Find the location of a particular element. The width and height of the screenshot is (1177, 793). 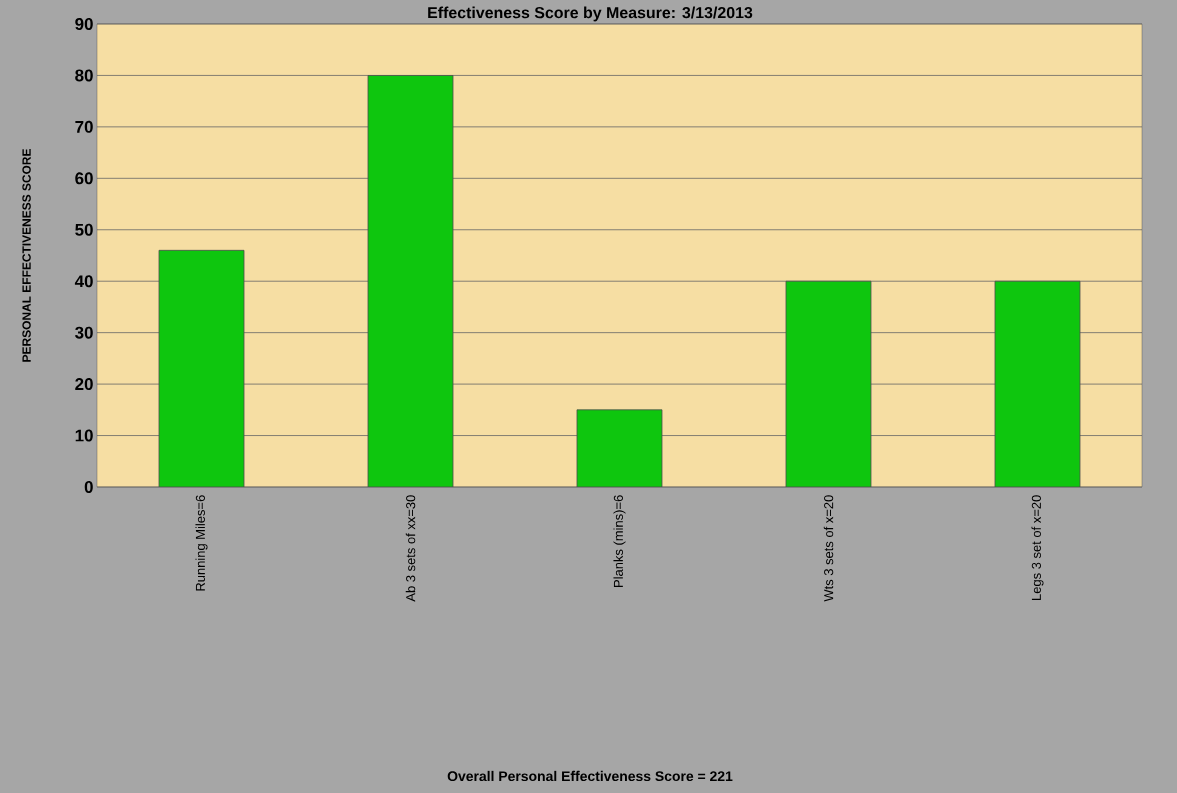

y-tick-label: 20 is located at coordinates (84, 384).